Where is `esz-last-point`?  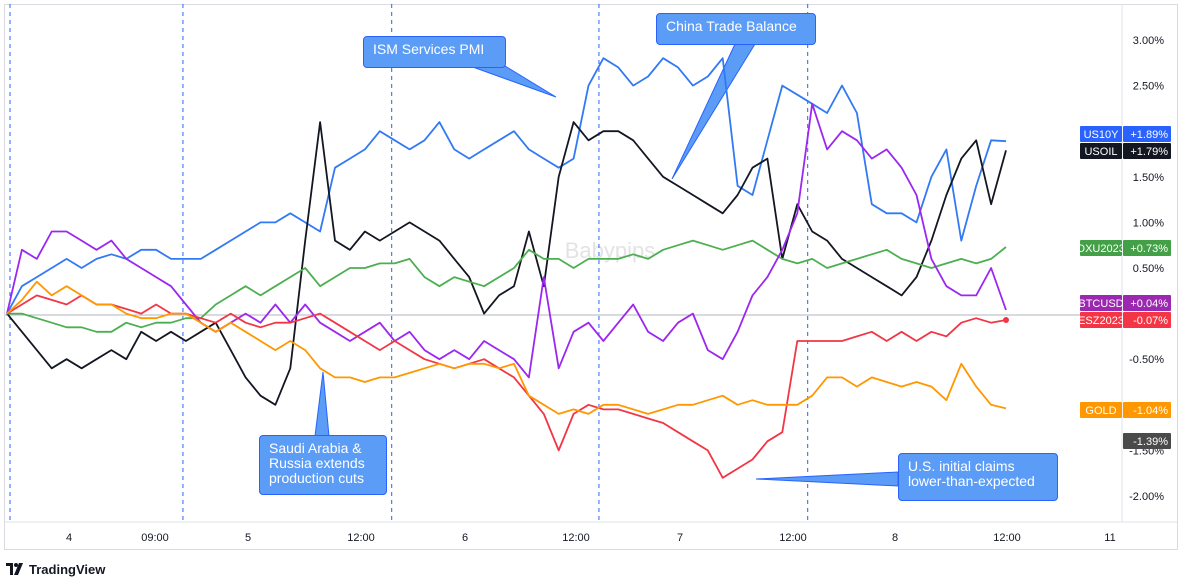
esz-last-point is located at coordinates (1006, 320).